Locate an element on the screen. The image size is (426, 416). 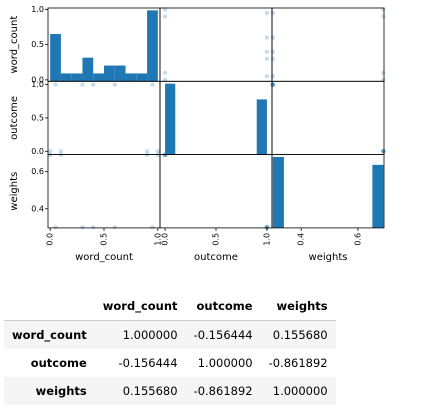
y-tick-label: 0.6 is located at coordinates (37, 171).